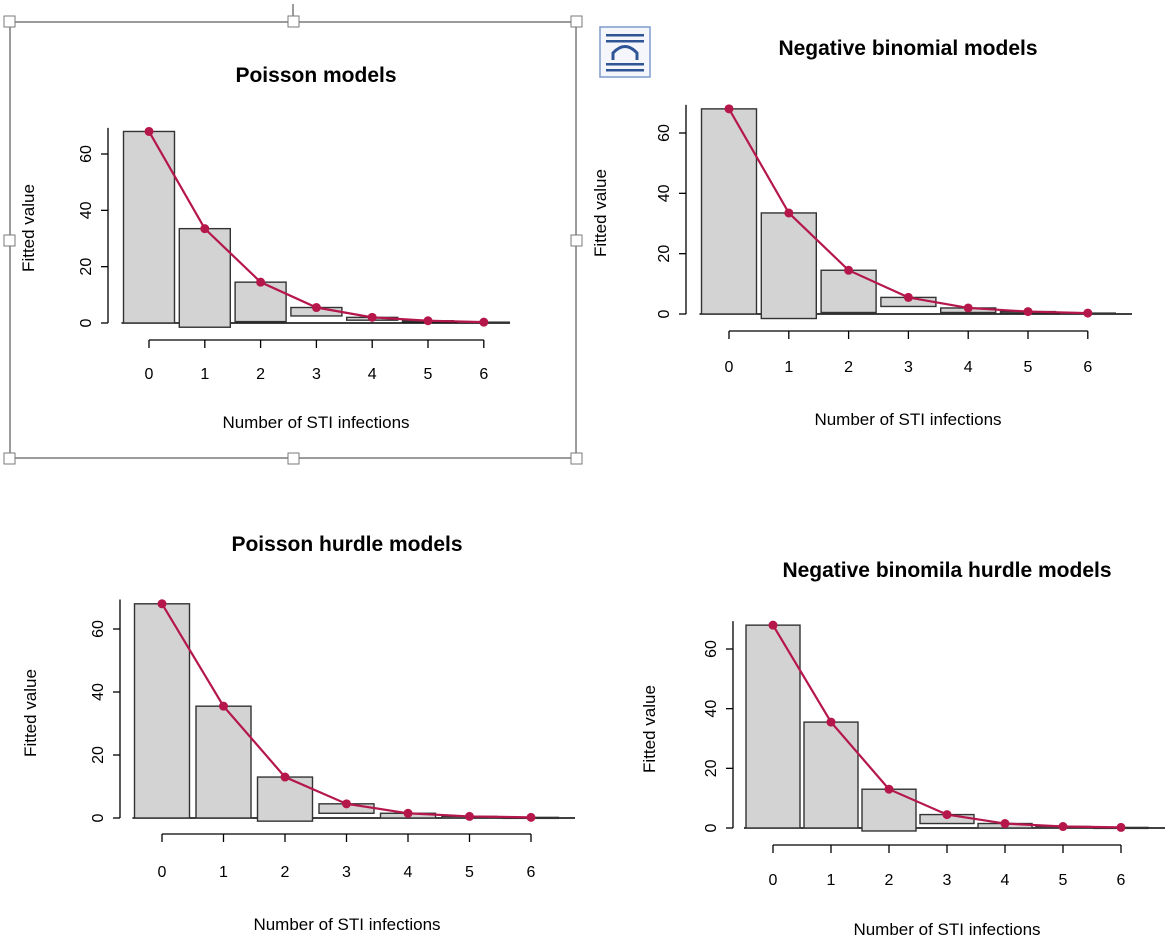 The height and width of the screenshot is (944, 1170). What do you see at coordinates (9, 240) in the screenshot?
I see `resize-handle-left` at bounding box center [9, 240].